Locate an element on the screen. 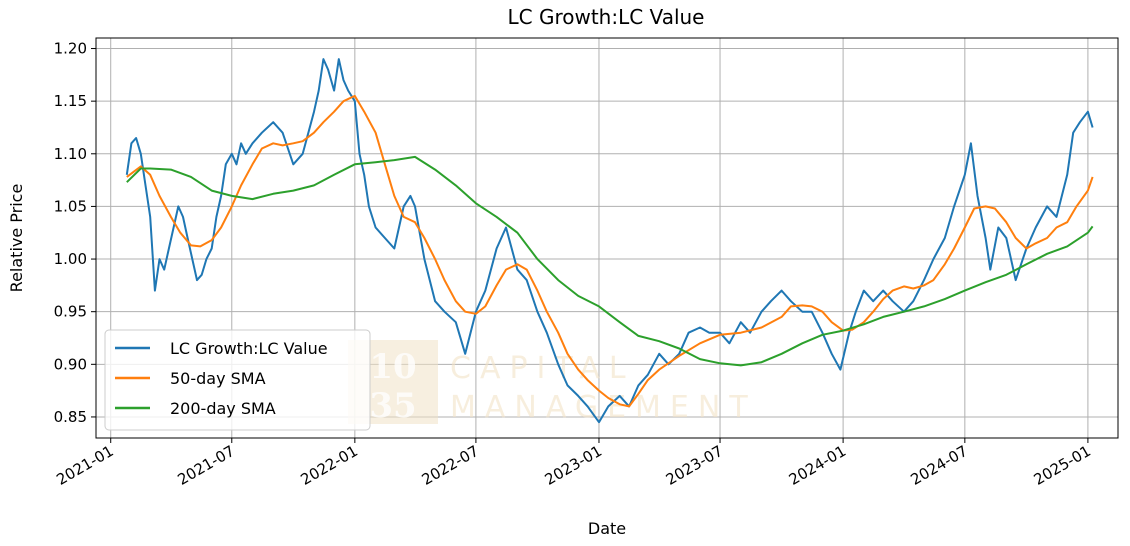 The height and width of the screenshot is (546, 1130). y-tick-label: 1.05 is located at coordinates (70, 206).